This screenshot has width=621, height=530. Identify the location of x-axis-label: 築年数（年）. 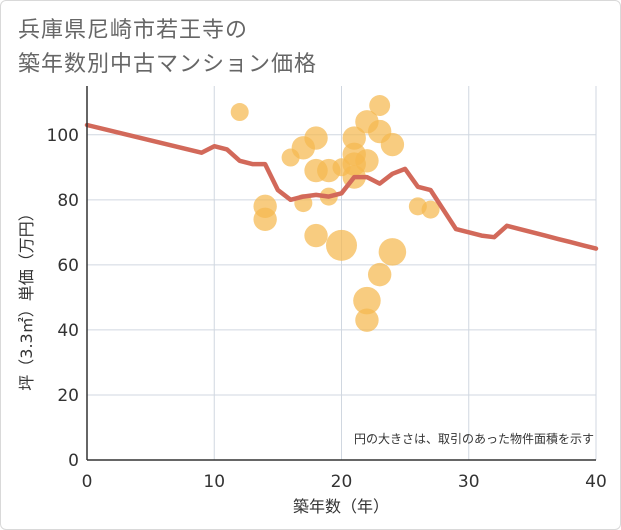
(341, 506).